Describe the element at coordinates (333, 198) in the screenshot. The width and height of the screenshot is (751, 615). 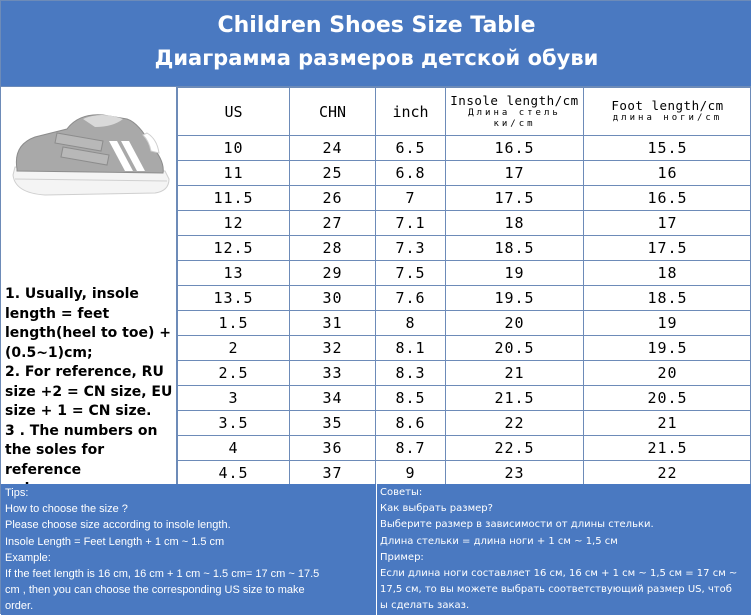
I see `cell-chn: 26` at that location.